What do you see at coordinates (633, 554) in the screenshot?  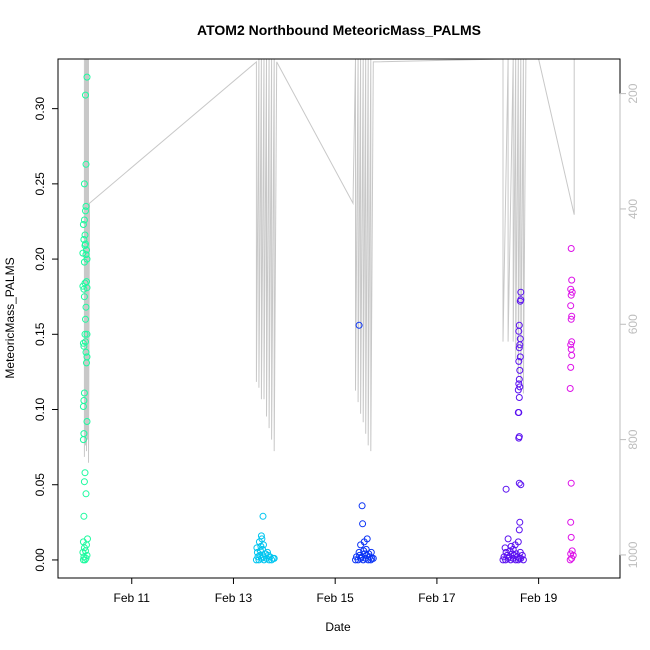 I see `secondary-y-tick-label: 1000` at bounding box center [633, 554].